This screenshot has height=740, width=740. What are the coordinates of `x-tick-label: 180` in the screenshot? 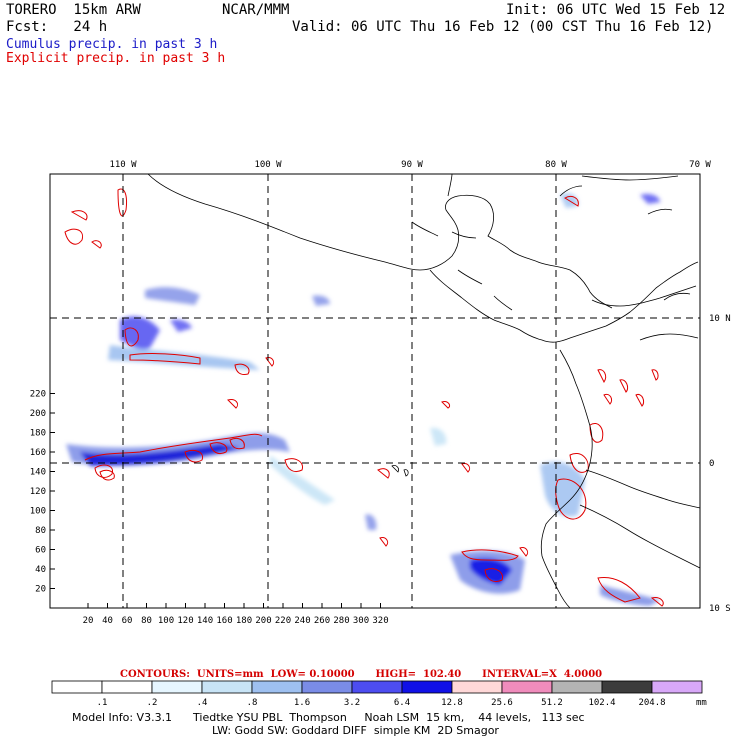 It's located at (244, 621).